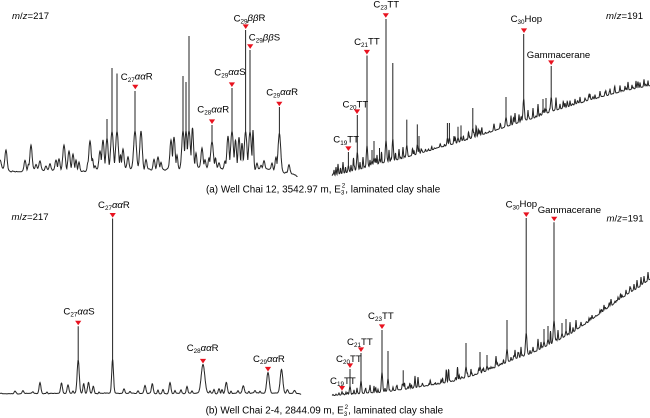 The height and width of the screenshot is (418, 650). Describe the element at coordinates (264, 39) in the screenshot. I see `svg-text: C29ββS` at that location.